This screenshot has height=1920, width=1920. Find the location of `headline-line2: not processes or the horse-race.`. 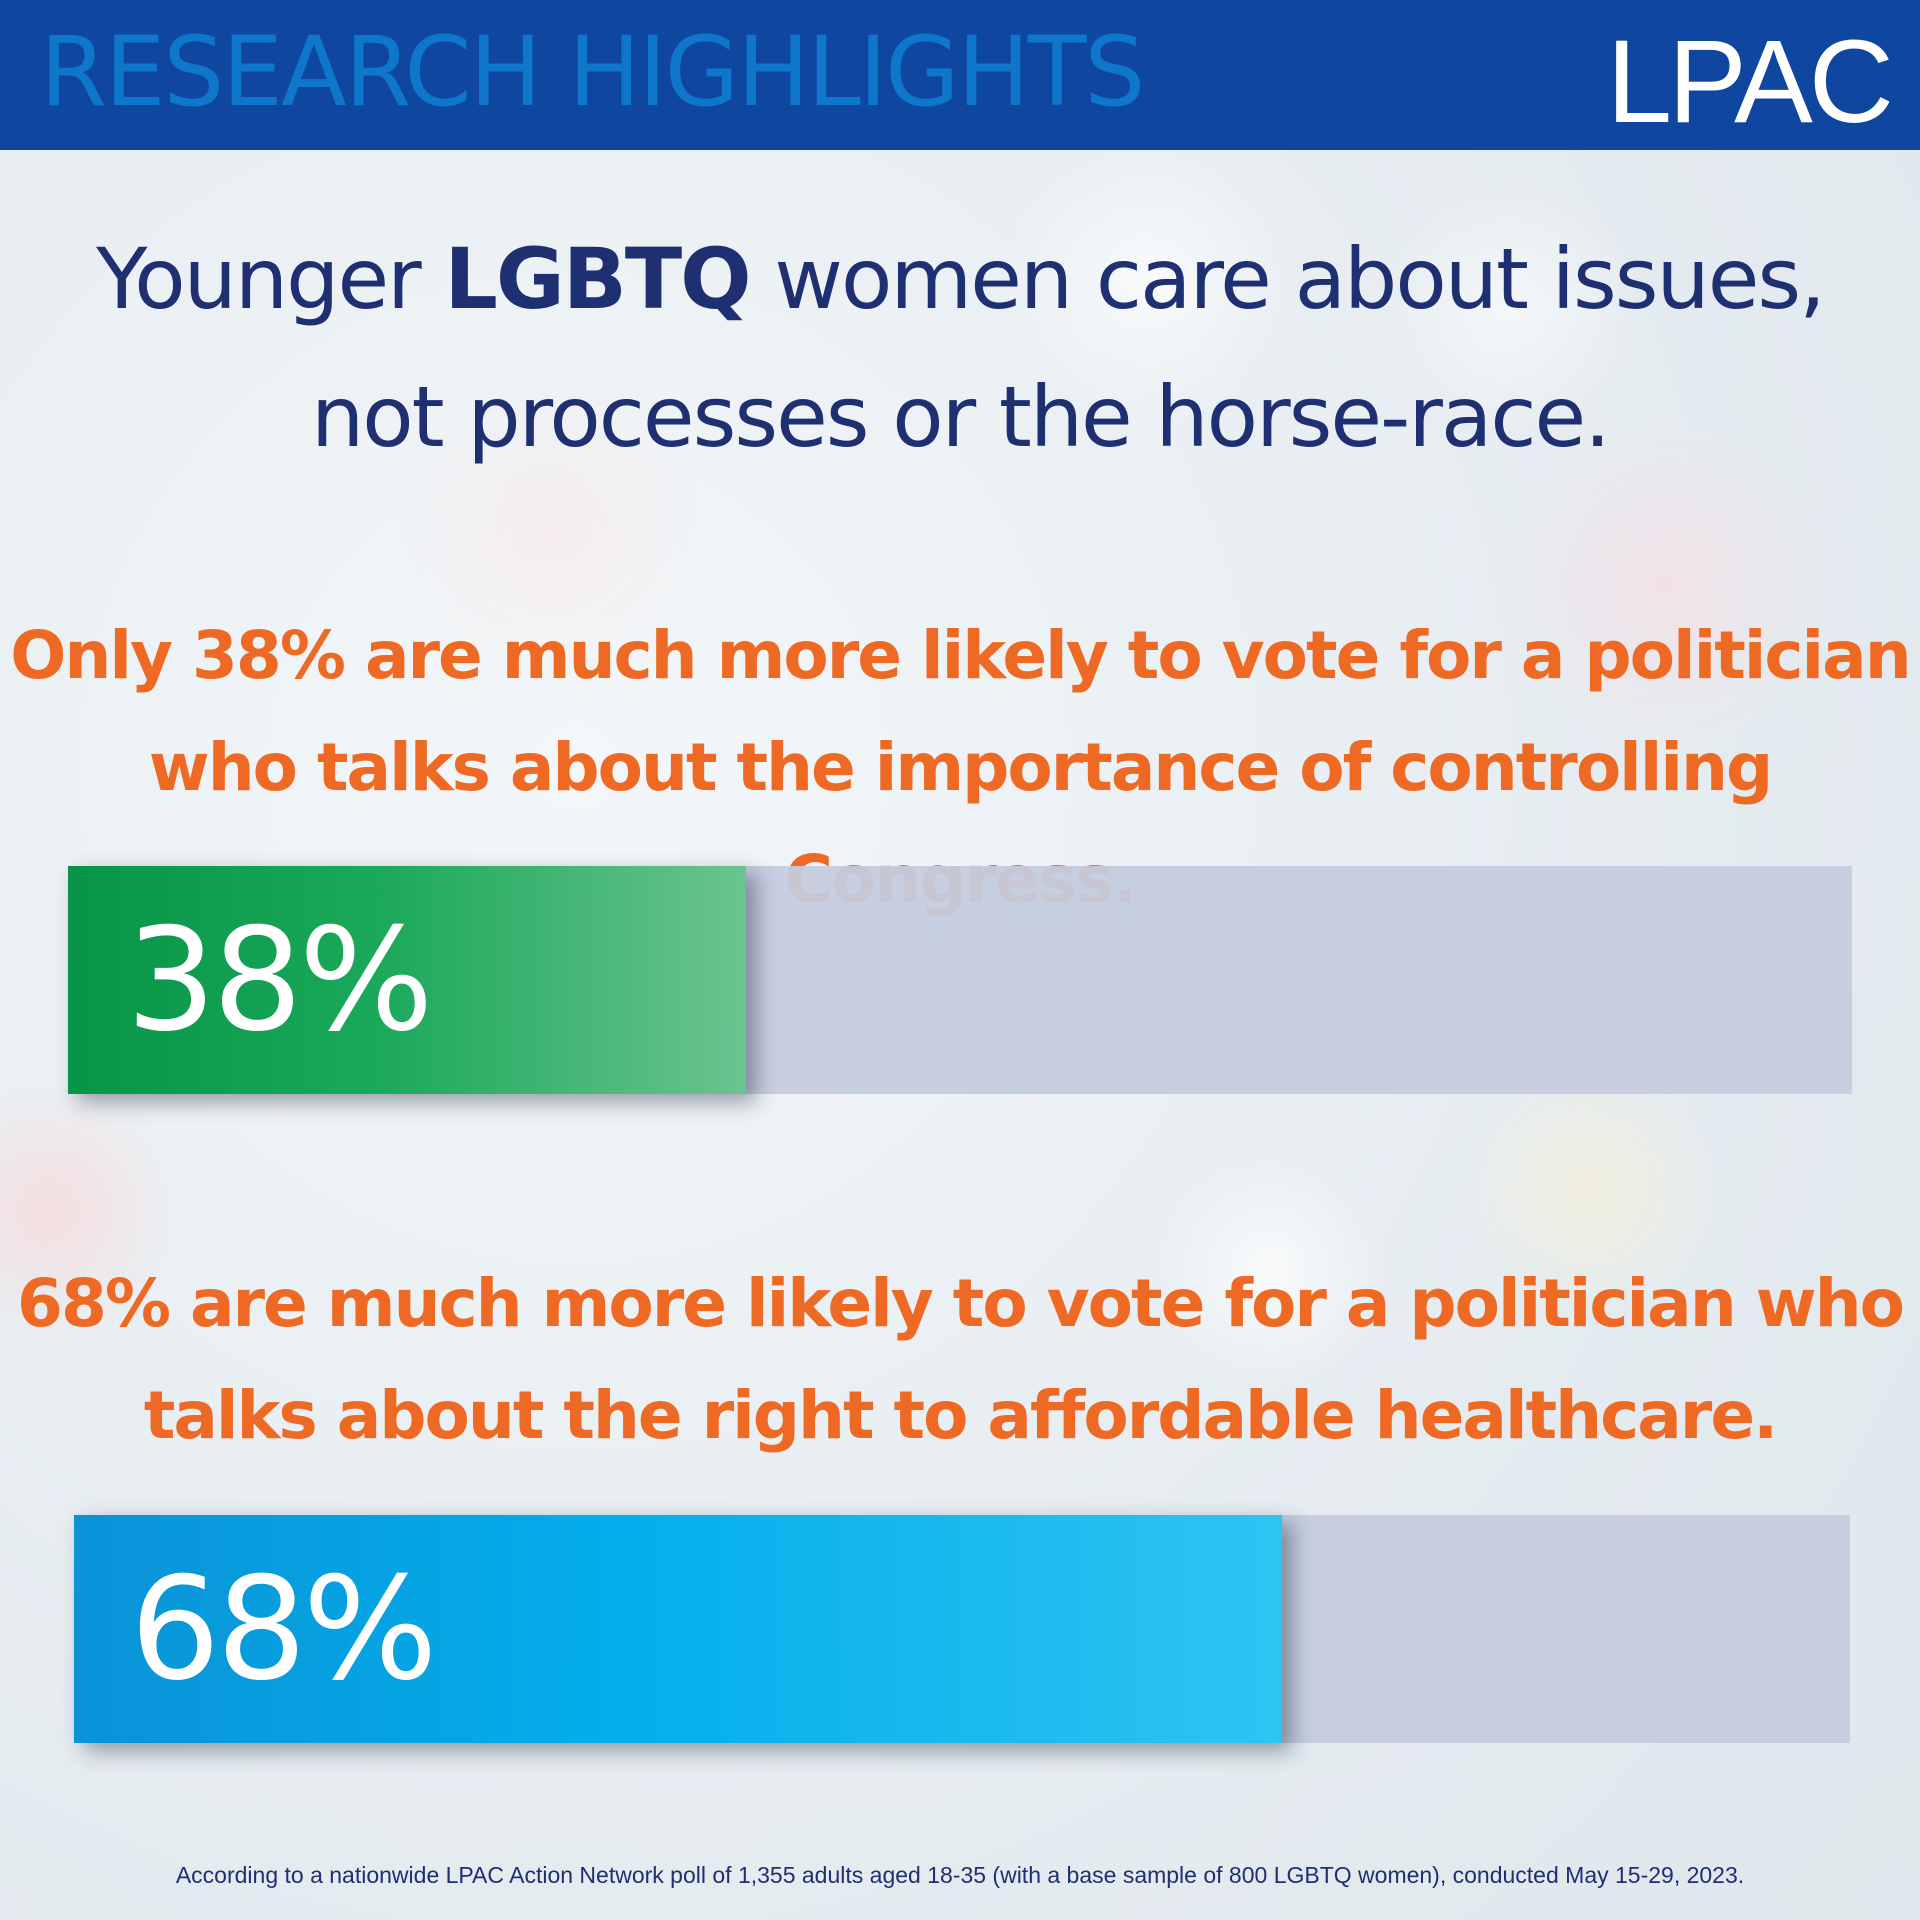

headline-line2: not processes or the horse-race. is located at coordinates (961, 417).